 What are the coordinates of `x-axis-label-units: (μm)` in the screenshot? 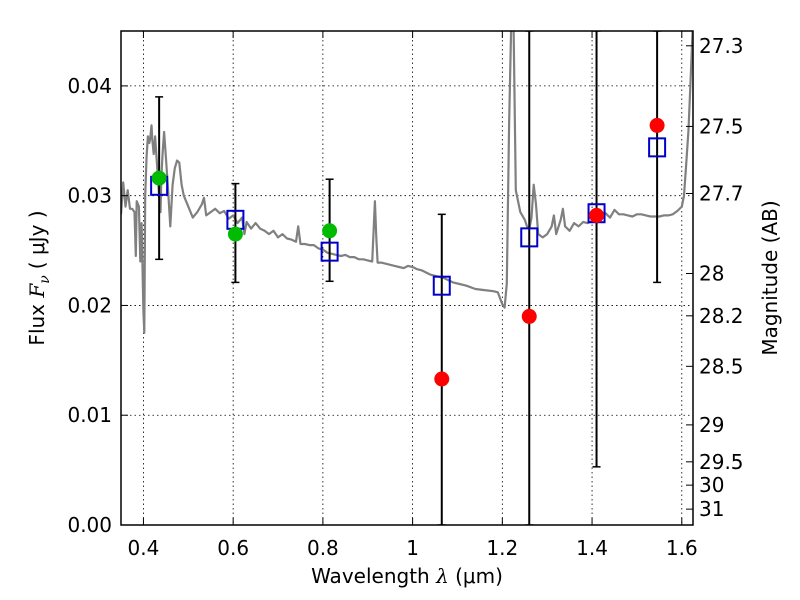 It's located at (479, 576).